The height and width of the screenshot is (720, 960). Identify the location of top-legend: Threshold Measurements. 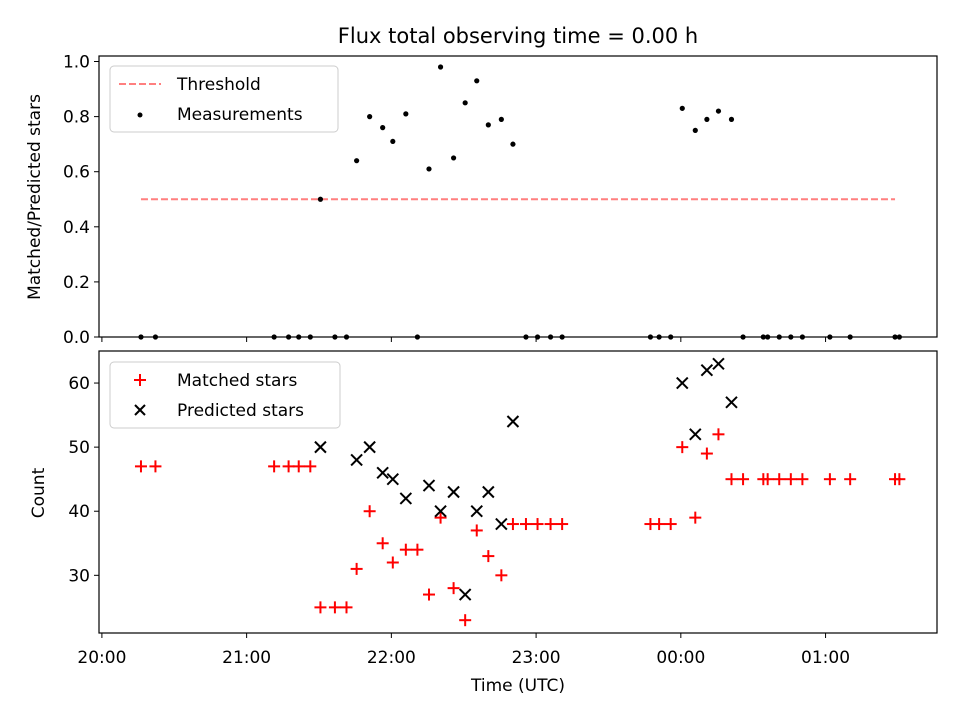
(224, 99).